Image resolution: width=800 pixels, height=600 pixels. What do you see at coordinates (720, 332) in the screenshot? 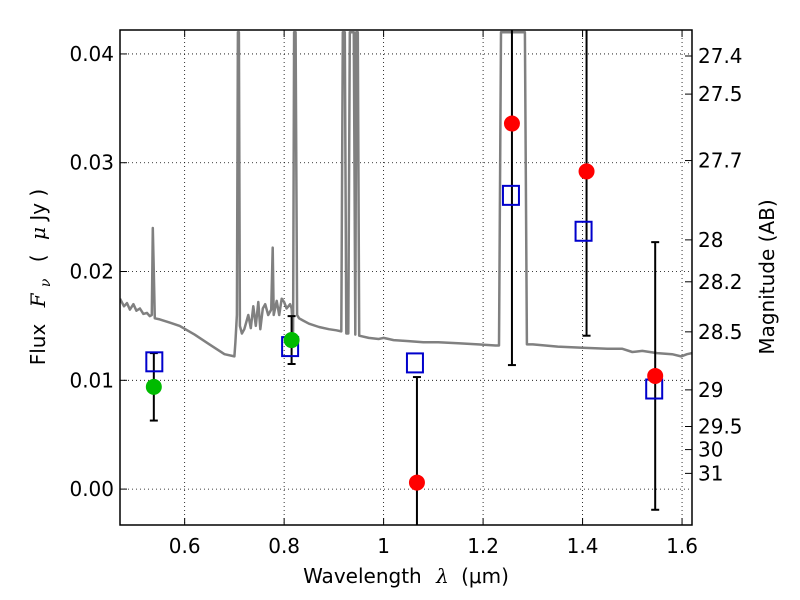
I see `mag-tick-label: 28.5` at bounding box center [720, 332].